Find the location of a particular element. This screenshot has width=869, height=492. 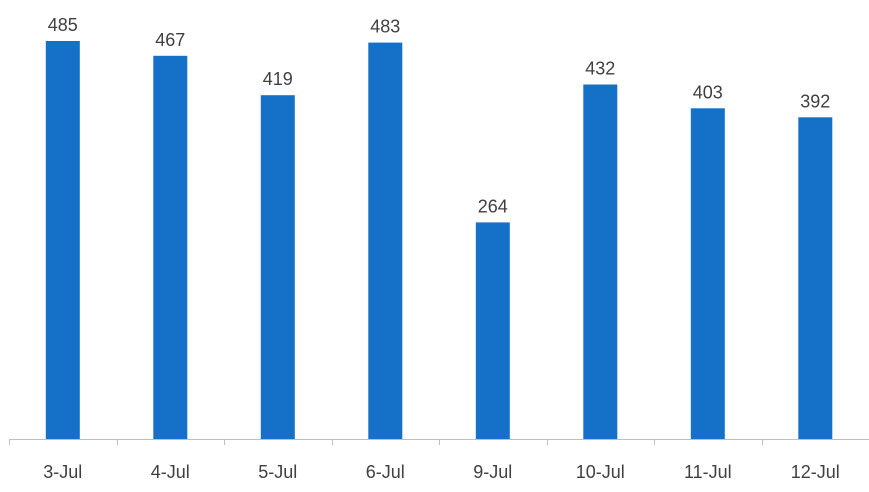

x-tick-label-5-Jul: 5-Jul is located at coordinates (277, 472).